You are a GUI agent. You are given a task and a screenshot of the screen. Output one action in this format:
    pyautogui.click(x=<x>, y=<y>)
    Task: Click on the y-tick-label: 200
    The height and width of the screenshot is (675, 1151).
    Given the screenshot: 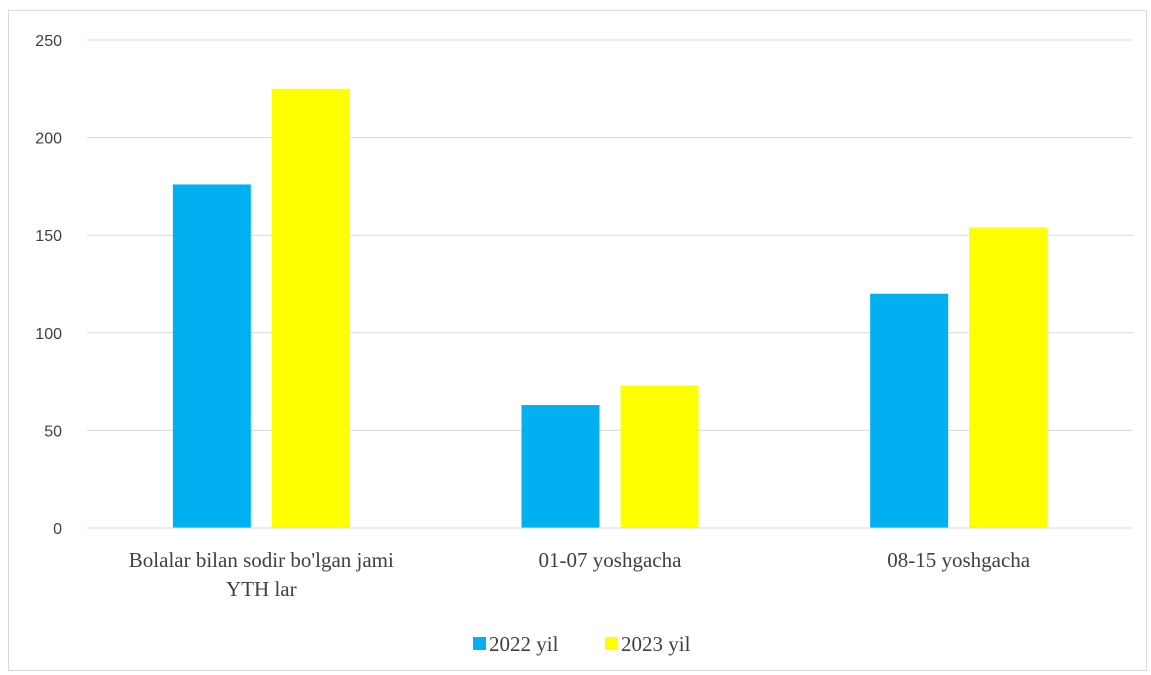 What is the action you would take?
    pyautogui.click(x=48, y=139)
    